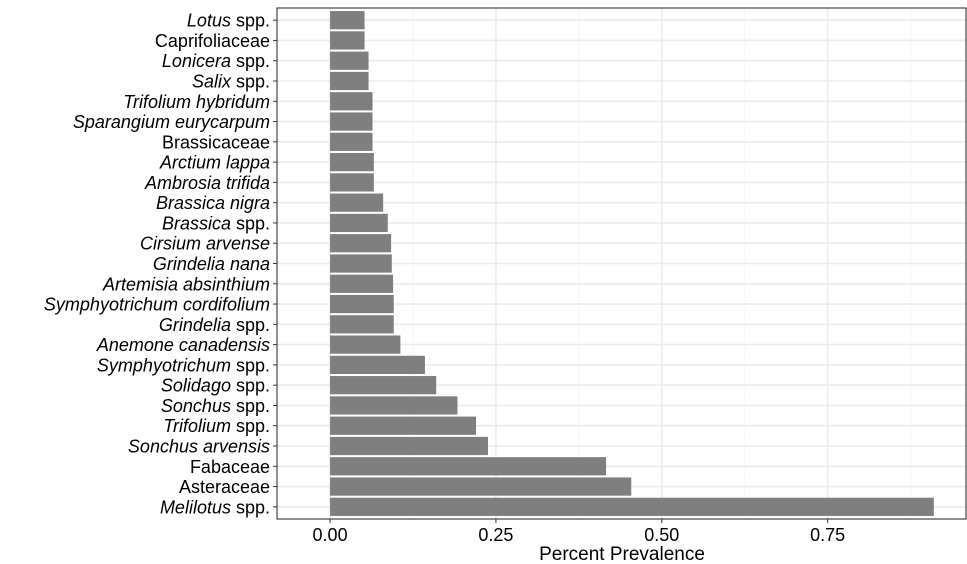 This screenshot has height=564, width=967. Describe the element at coordinates (211, 264) in the screenshot. I see `category-label: Grindelia nana` at that location.